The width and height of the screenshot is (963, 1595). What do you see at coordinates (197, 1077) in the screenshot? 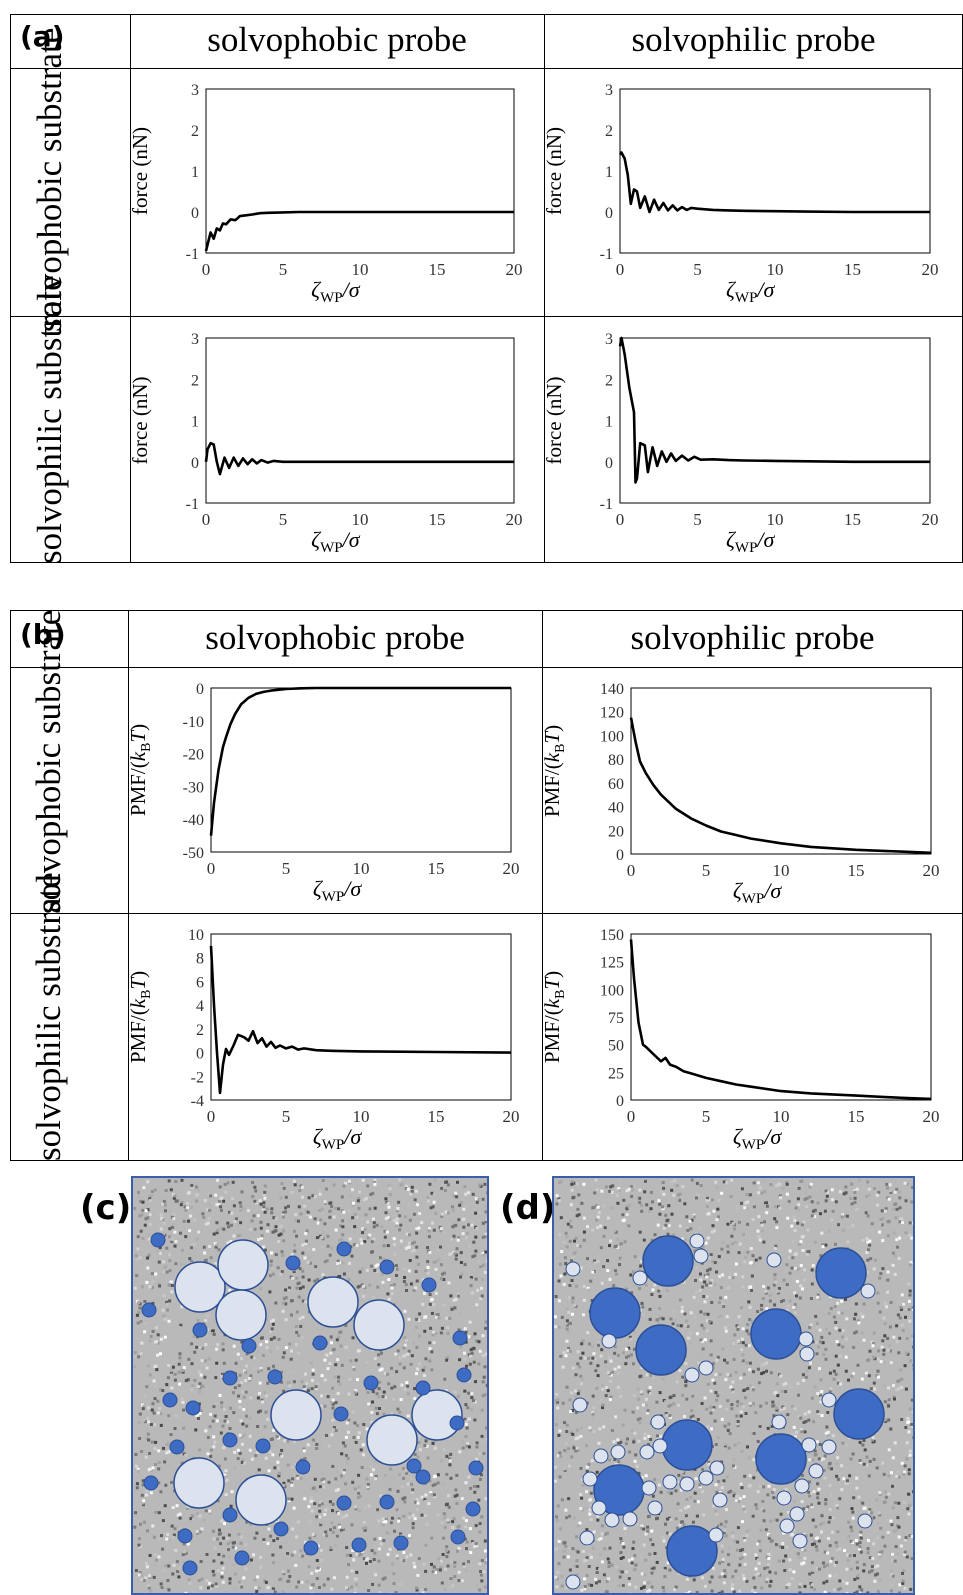
I see `y-tick-label: -2` at bounding box center [197, 1077].